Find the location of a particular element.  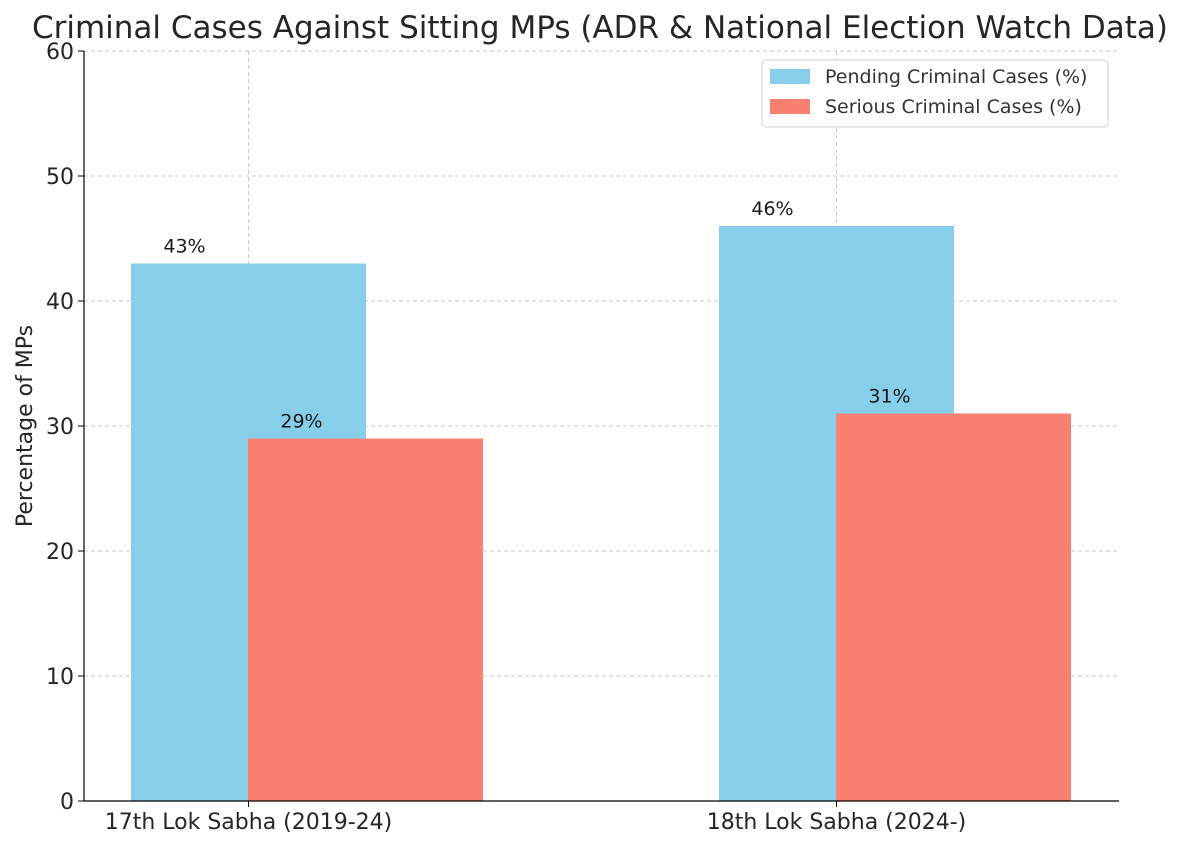

y-axis-title: Percentage of MPs is located at coordinates (25, 426).